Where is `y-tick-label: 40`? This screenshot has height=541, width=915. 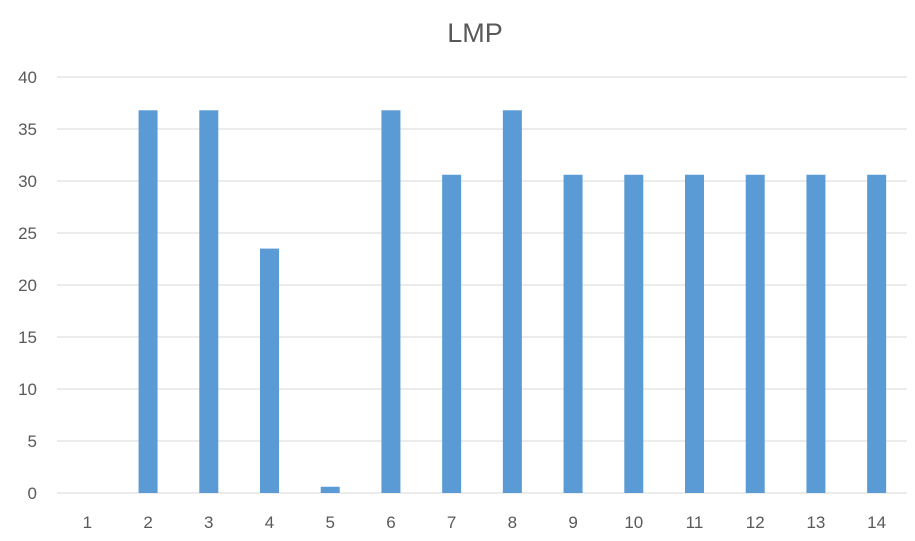 y-tick-label: 40 is located at coordinates (27, 77).